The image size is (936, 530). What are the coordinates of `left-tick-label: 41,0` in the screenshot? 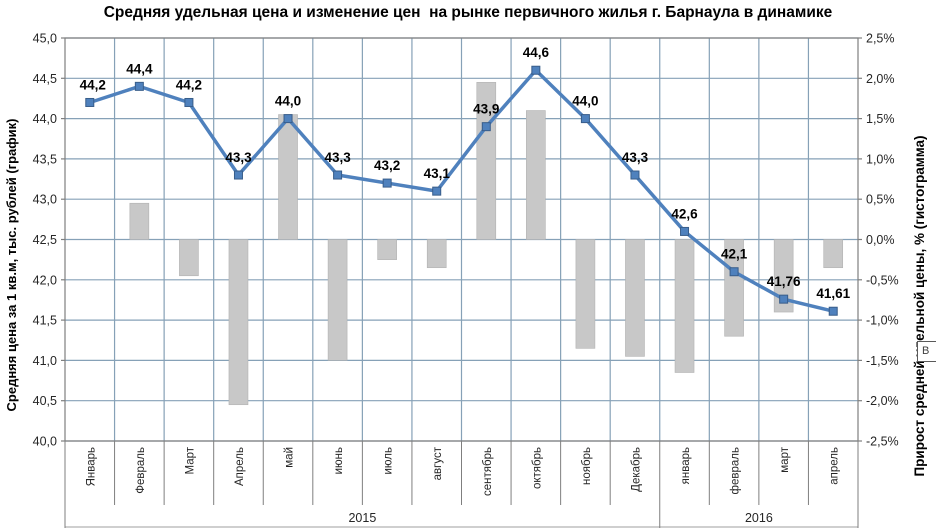 It's located at (45, 361).